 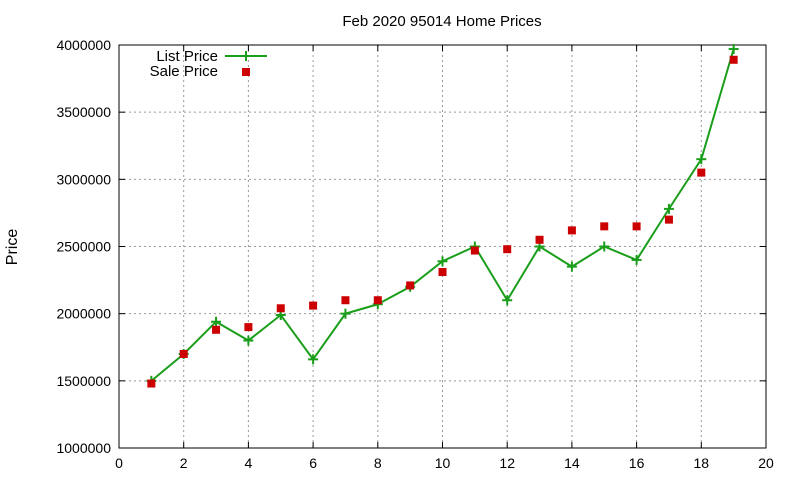 I want to click on x-tick-label: 6, so click(x=313, y=463).